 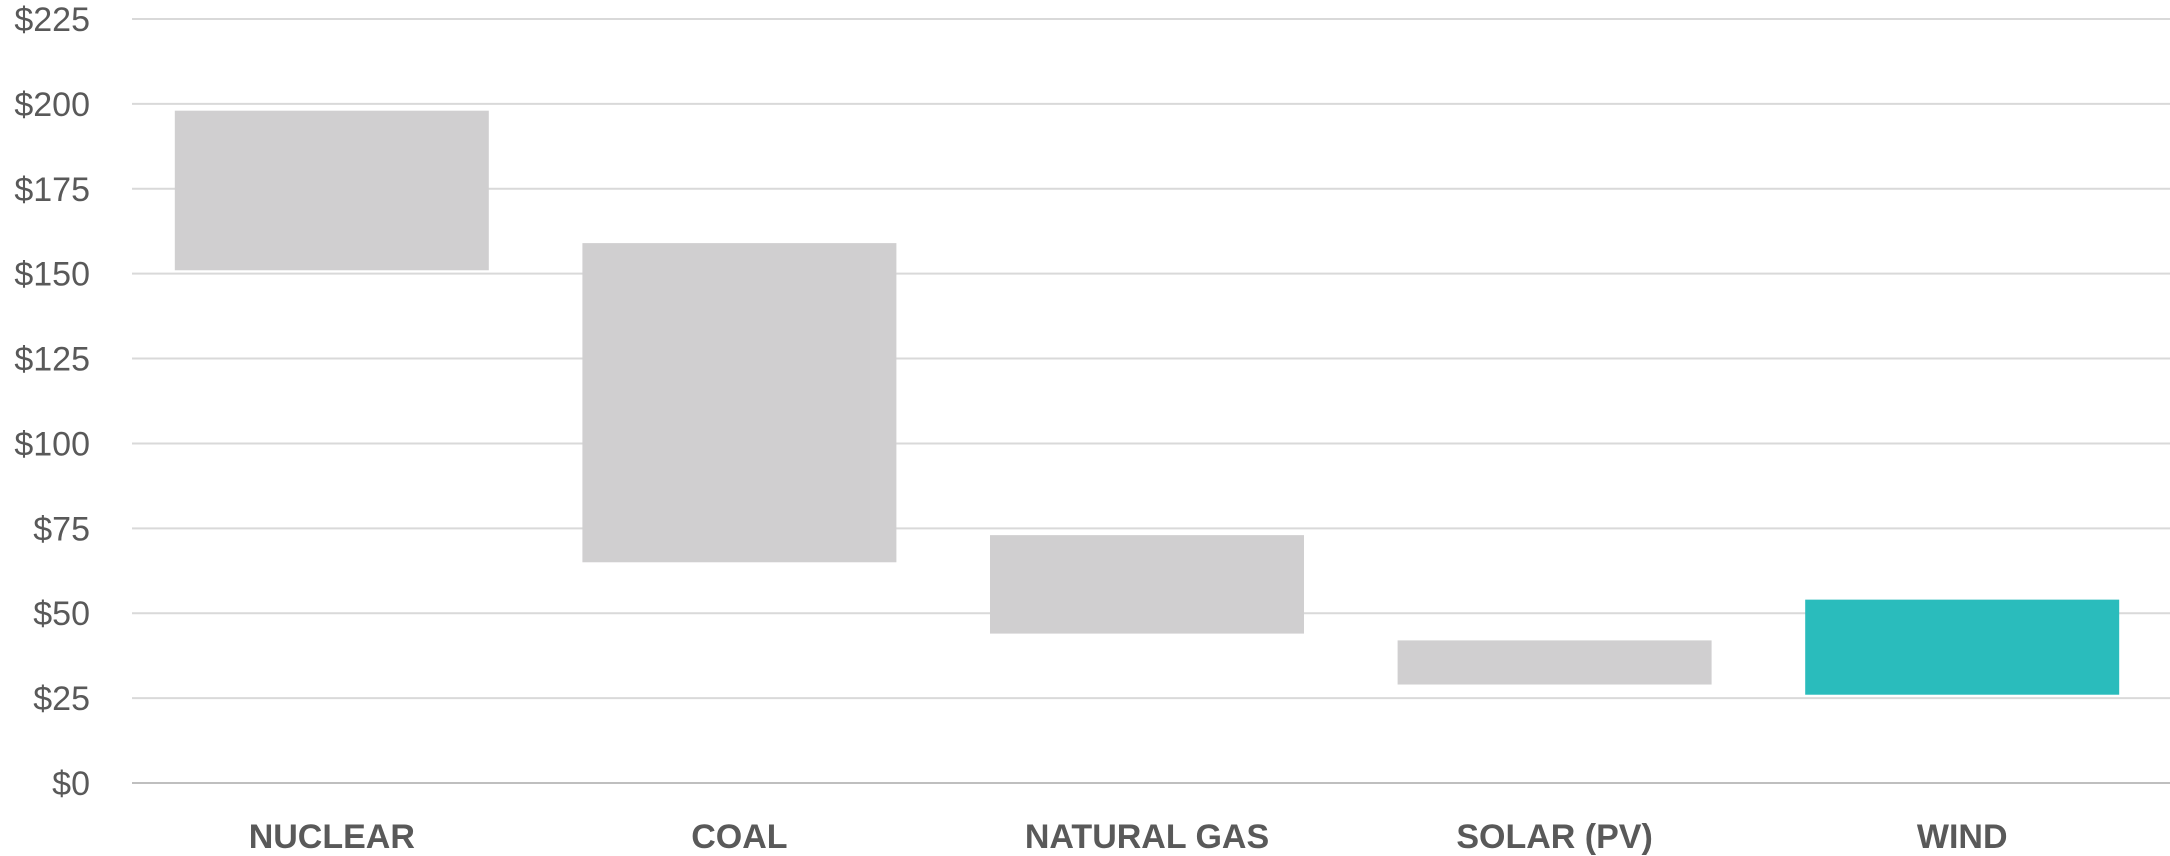 What do you see at coordinates (1554, 837) in the screenshot?
I see `x-tick-label: SOLAR (PV)` at bounding box center [1554, 837].